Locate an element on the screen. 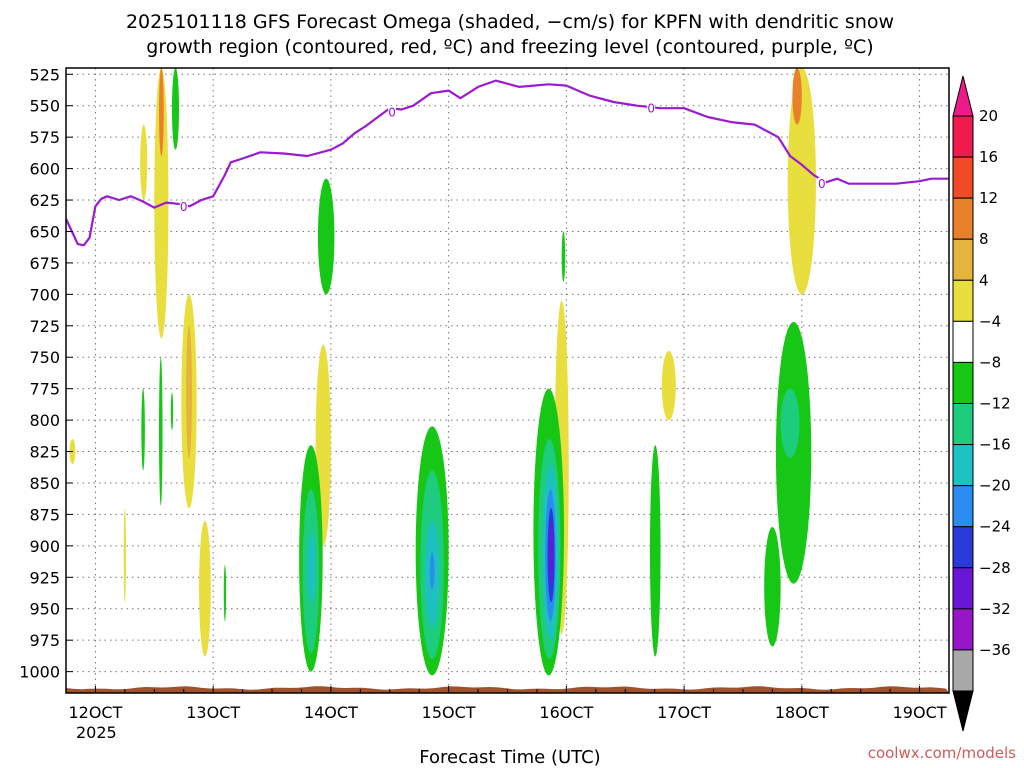 This screenshot has width=1024, height=768. y-tick-label: 825 is located at coordinates (44, 452).